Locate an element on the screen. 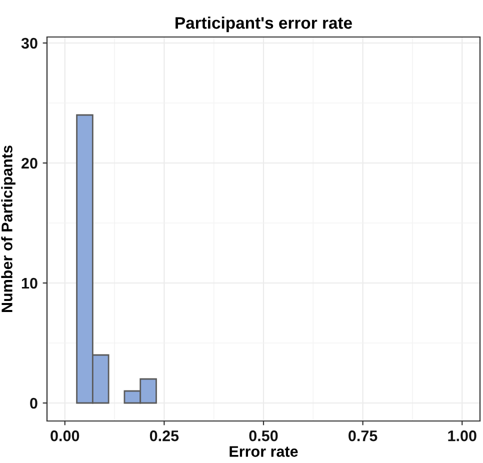 The width and height of the screenshot is (483, 463). x-tick-label: 0.25 is located at coordinates (164, 436).